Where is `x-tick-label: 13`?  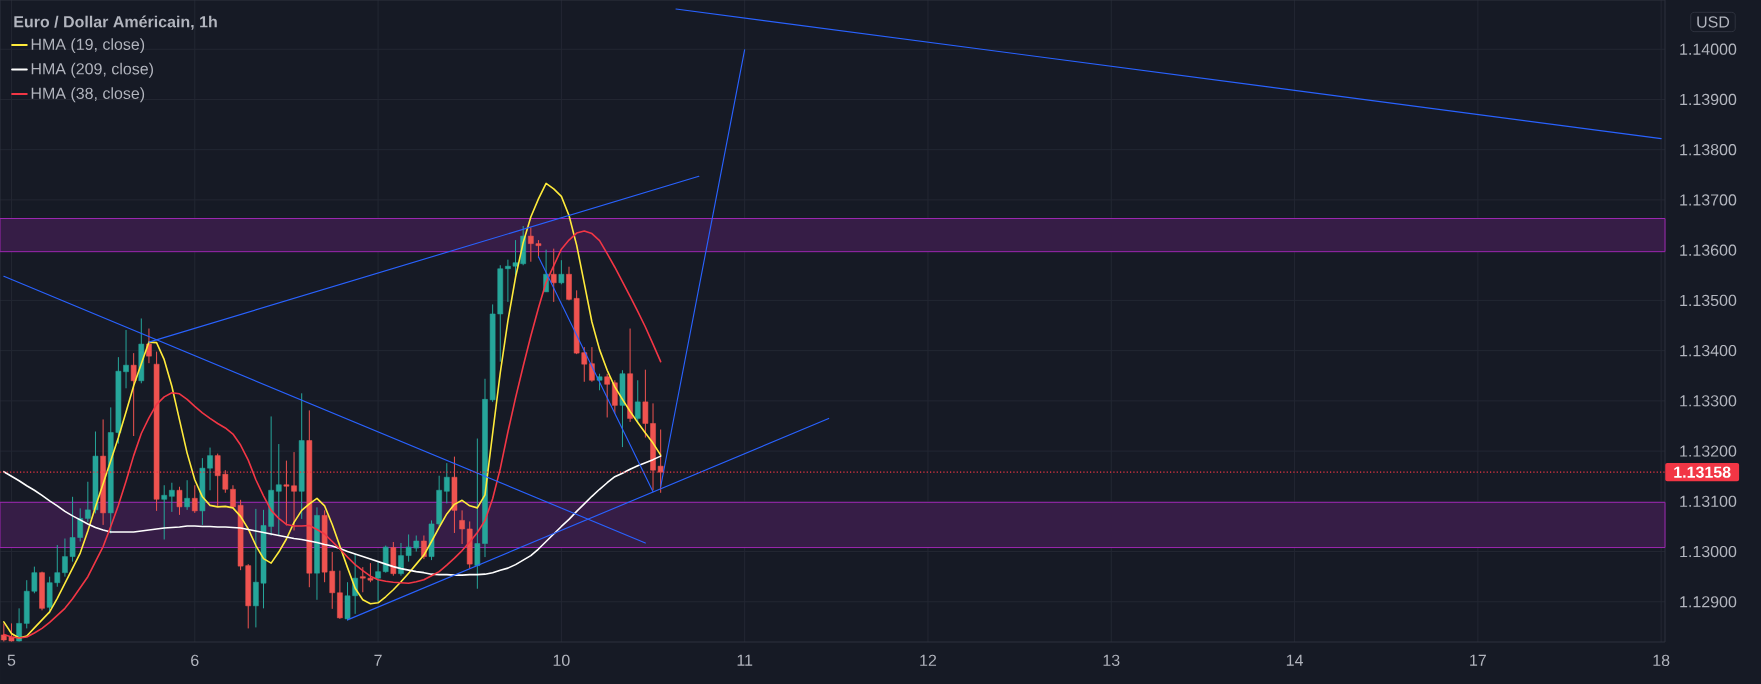 x-tick-label: 13 is located at coordinates (1111, 660).